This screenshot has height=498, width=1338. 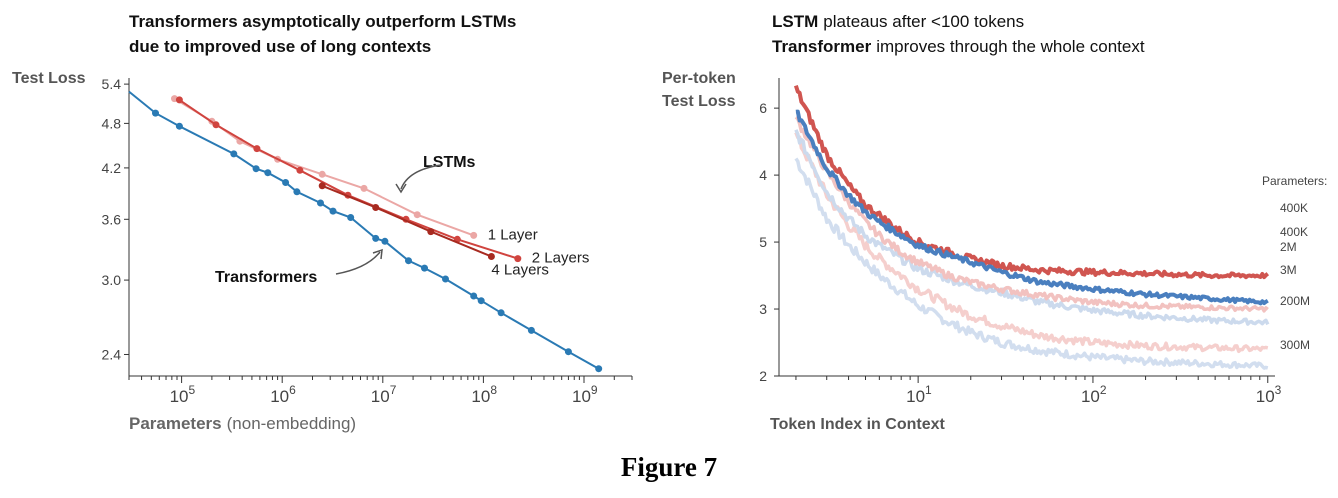 I want to click on left-chart-x-axis-label-bold: Parameters, so click(x=175, y=423).